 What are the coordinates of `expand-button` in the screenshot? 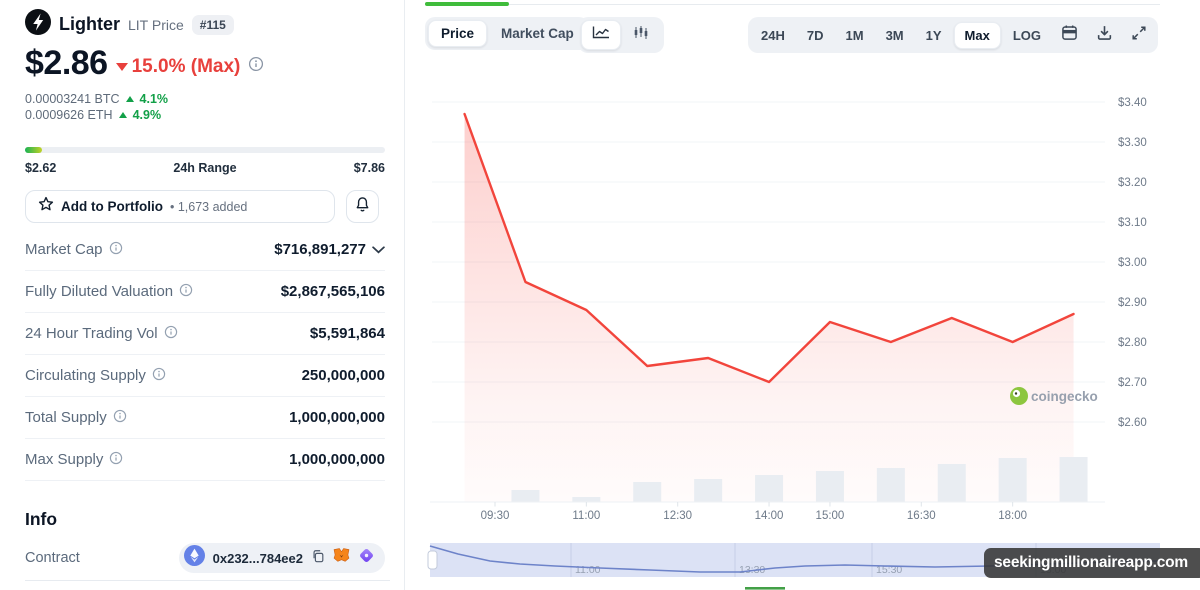 It's located at (1139, 35).